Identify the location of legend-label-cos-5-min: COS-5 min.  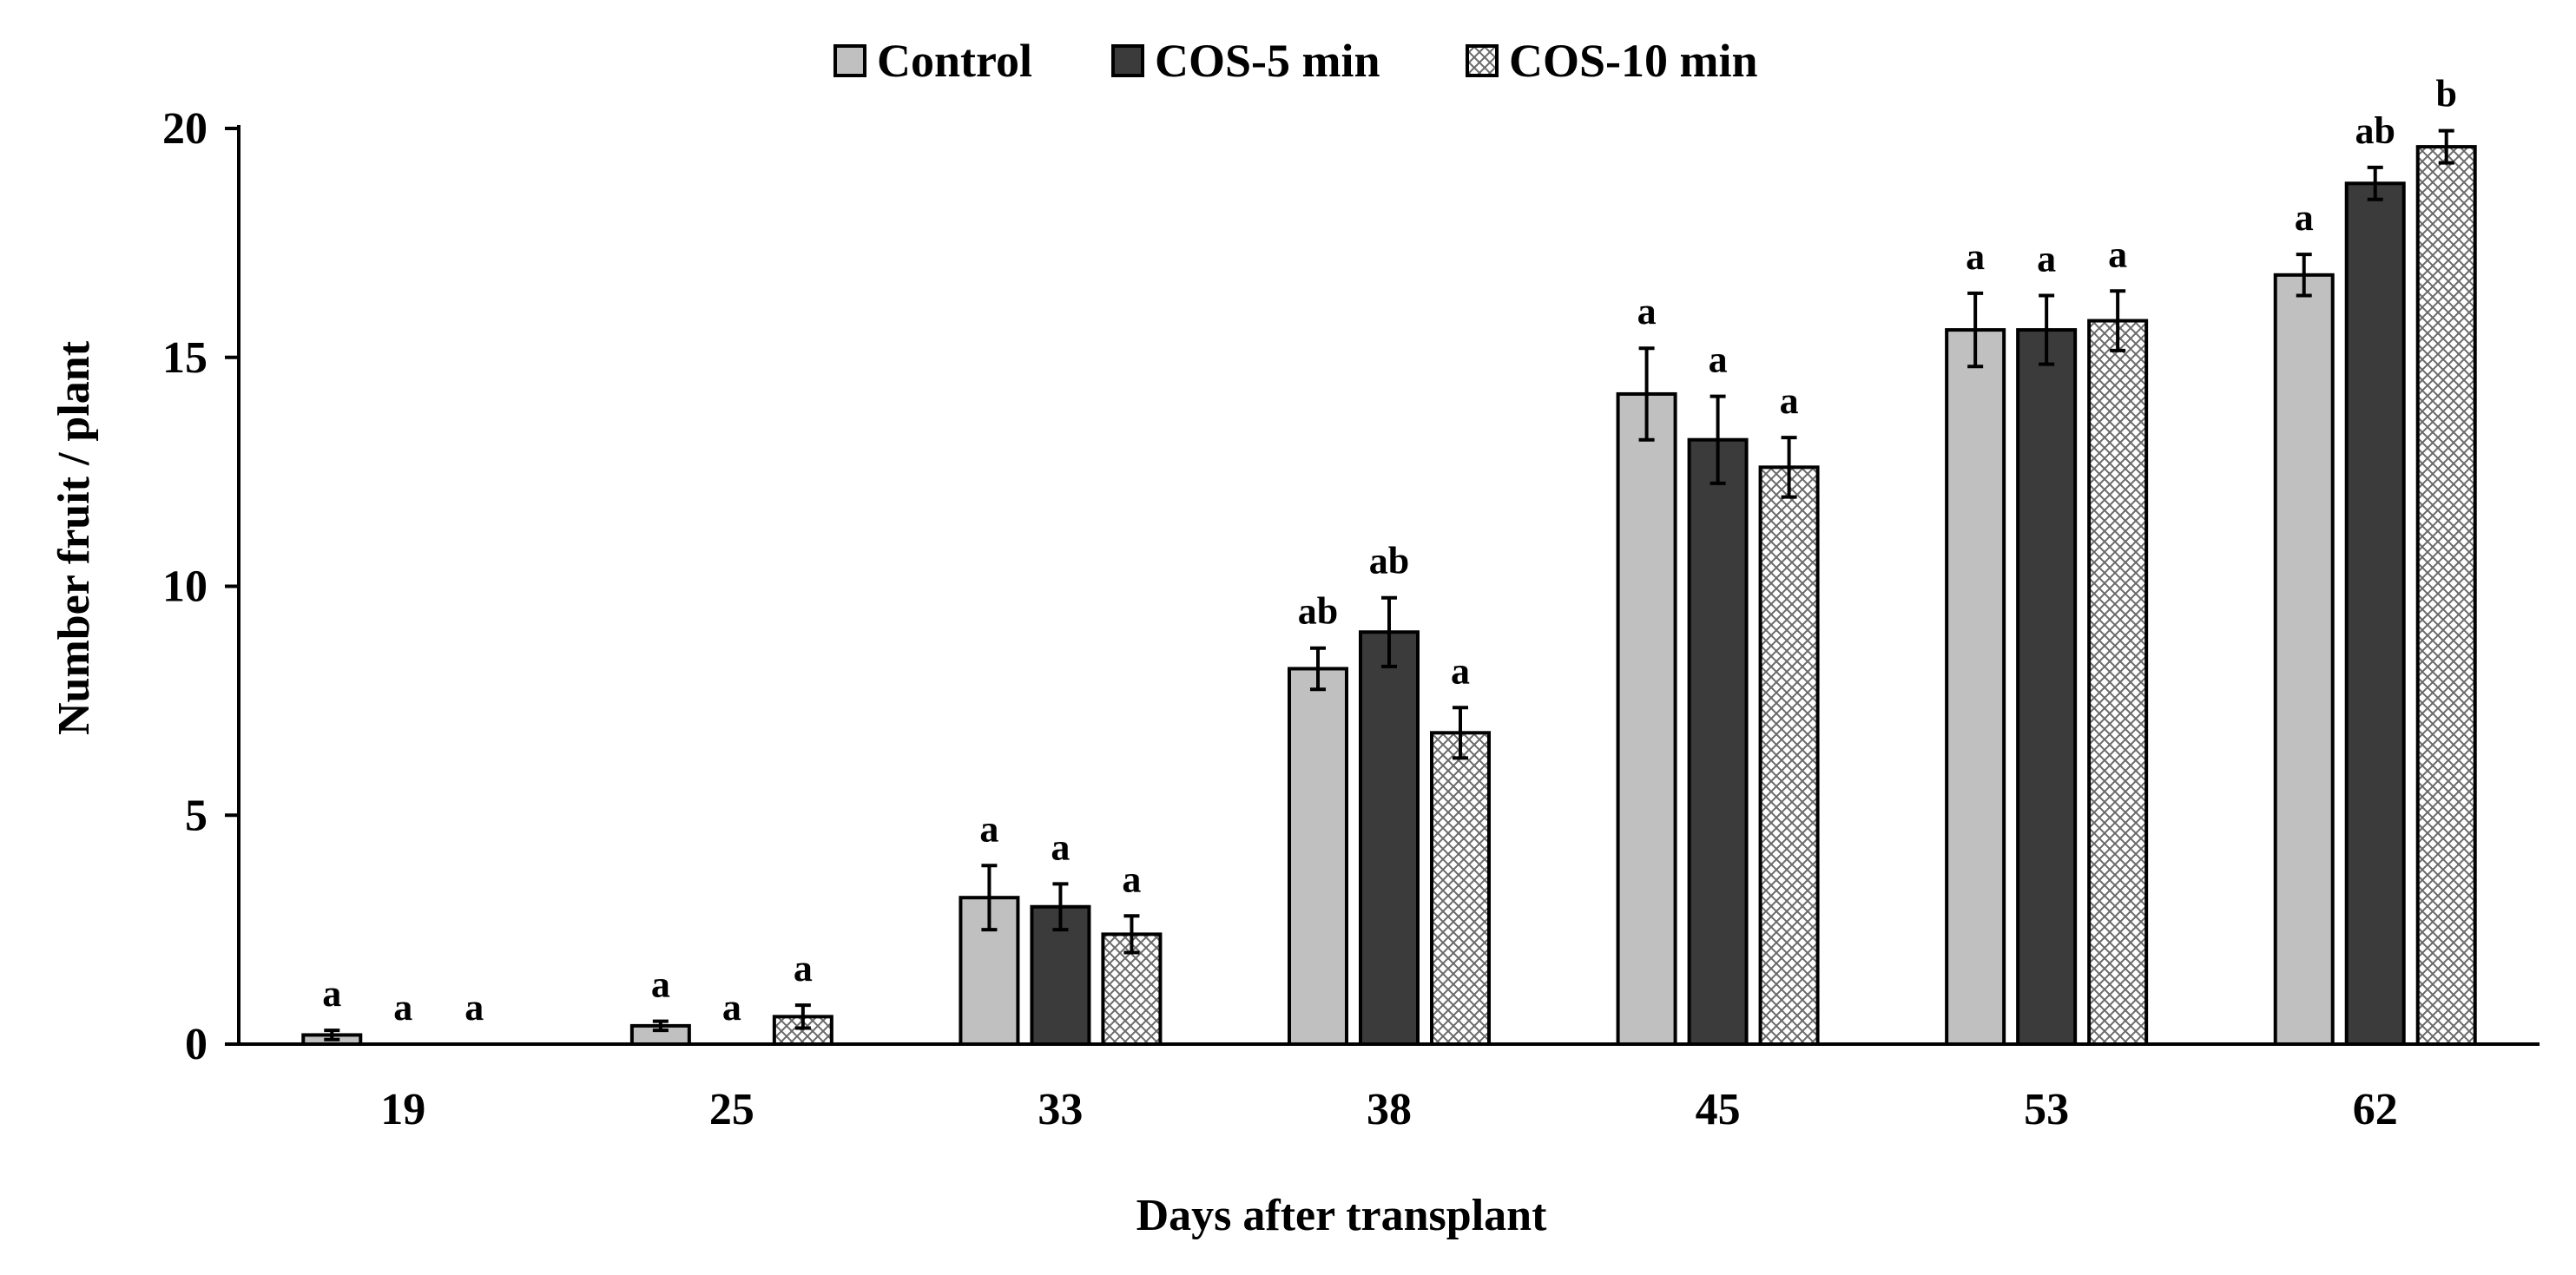
(1267, 61).